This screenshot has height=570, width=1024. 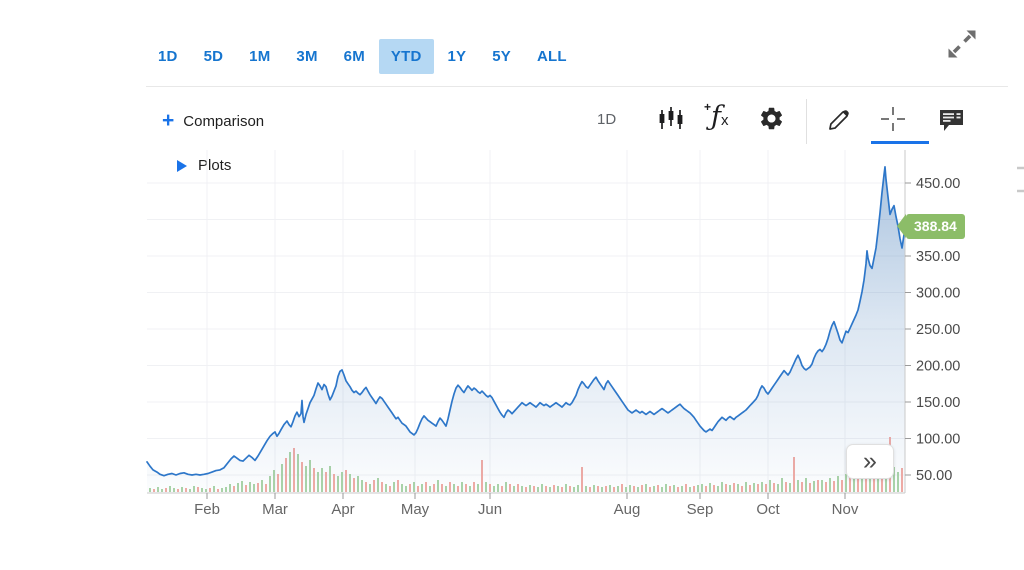 What do you see at coordinates (768, 509) in the screenshot?
I see `x-tick-label: Oct` at bounding box center [768, 509].